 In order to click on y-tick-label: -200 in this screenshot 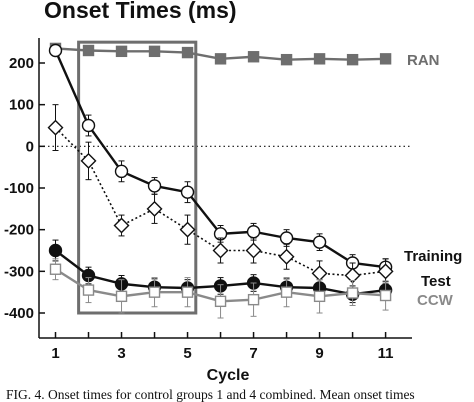, I will do `click(19, 230)`.